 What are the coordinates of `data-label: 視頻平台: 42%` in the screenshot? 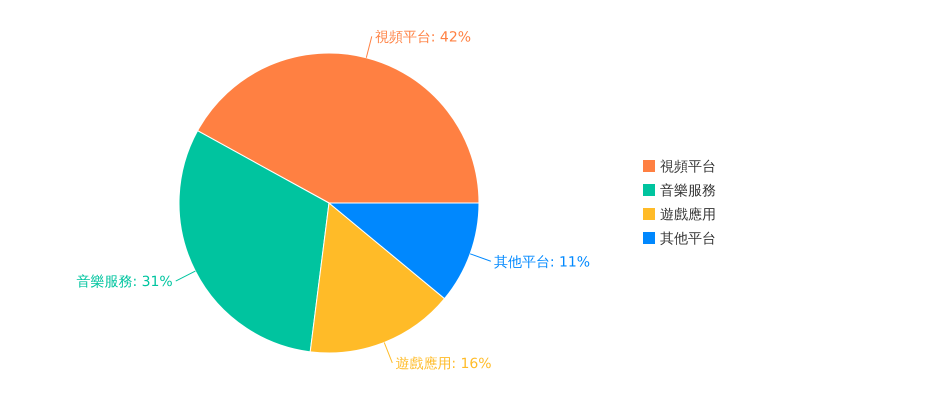 It's located at (423, 37).